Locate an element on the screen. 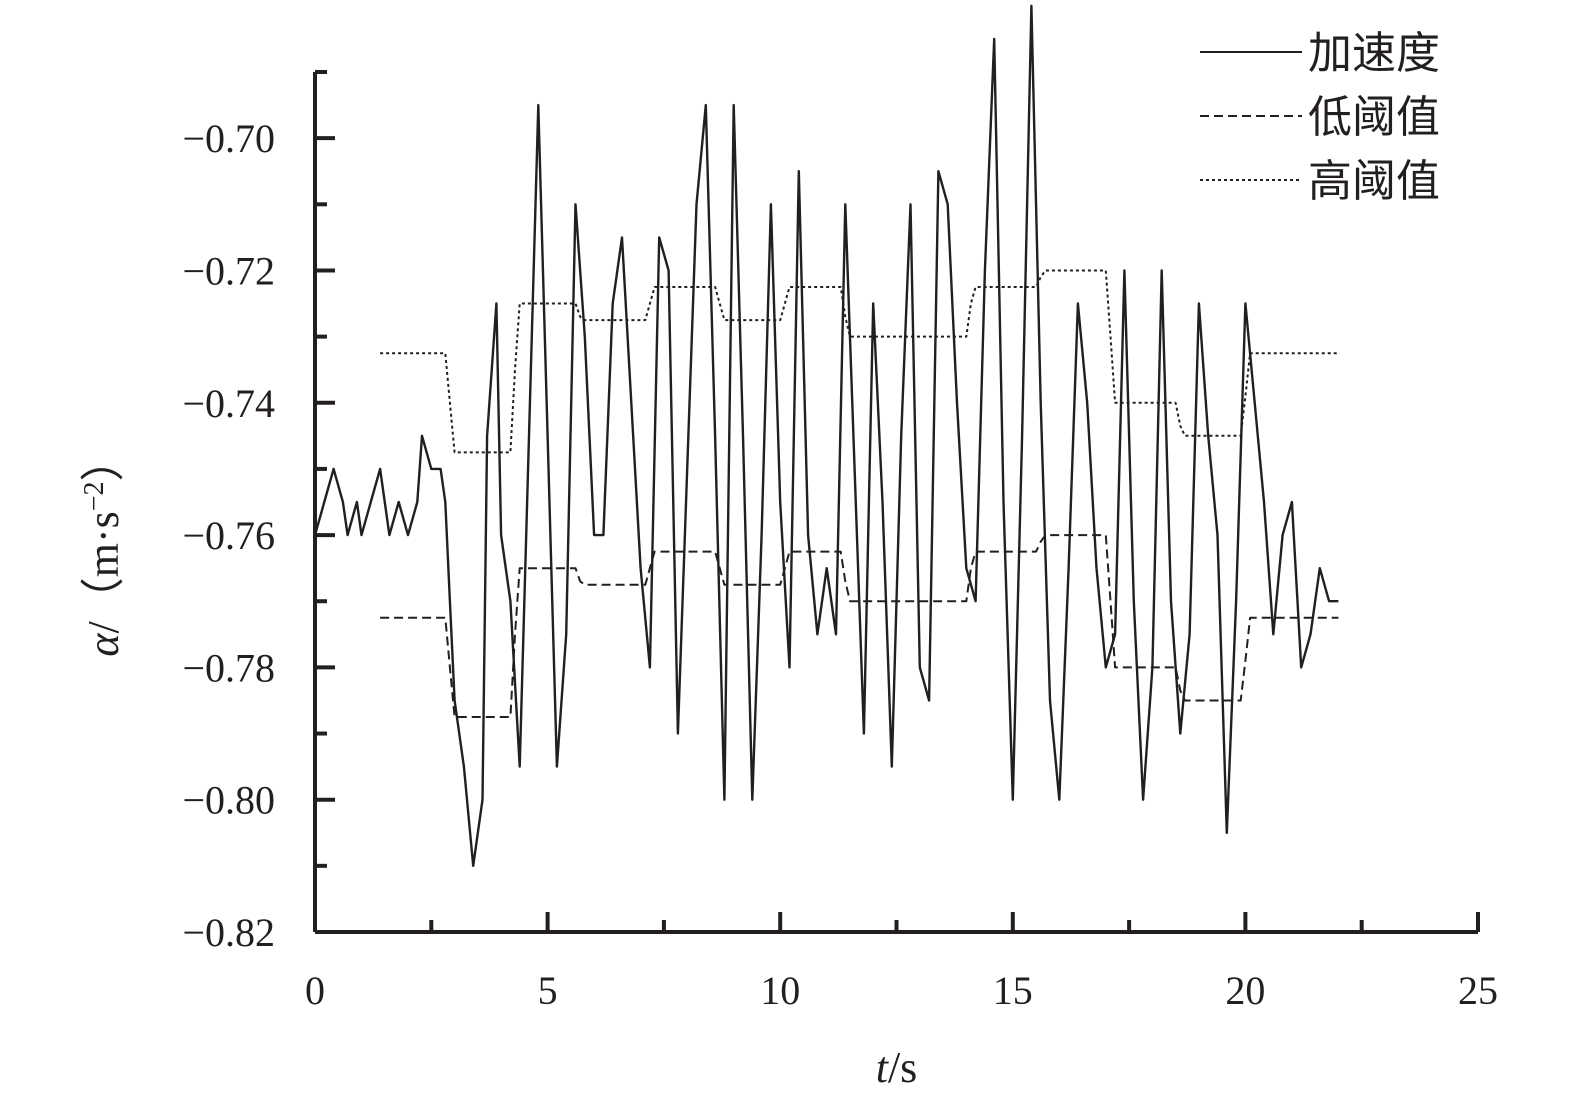  legend-label: 低阈值 is located at coordinates (1374, 117).